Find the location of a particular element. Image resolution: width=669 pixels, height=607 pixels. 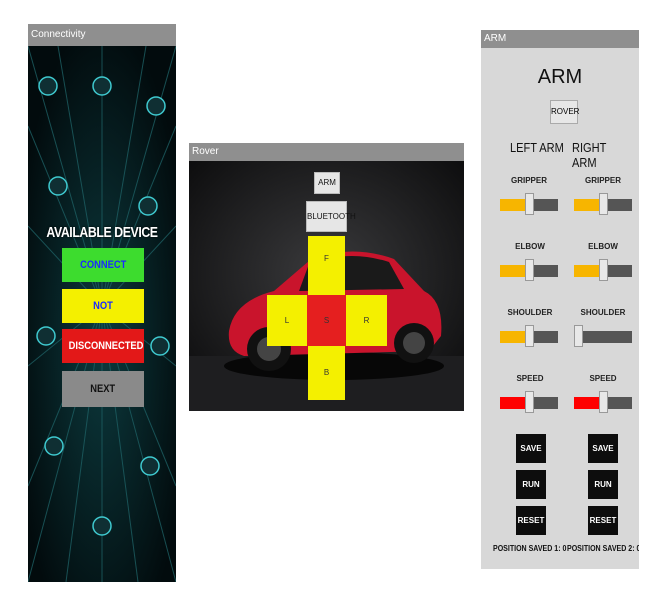

rover-button: ROVER is located at coordinates (564, 112).